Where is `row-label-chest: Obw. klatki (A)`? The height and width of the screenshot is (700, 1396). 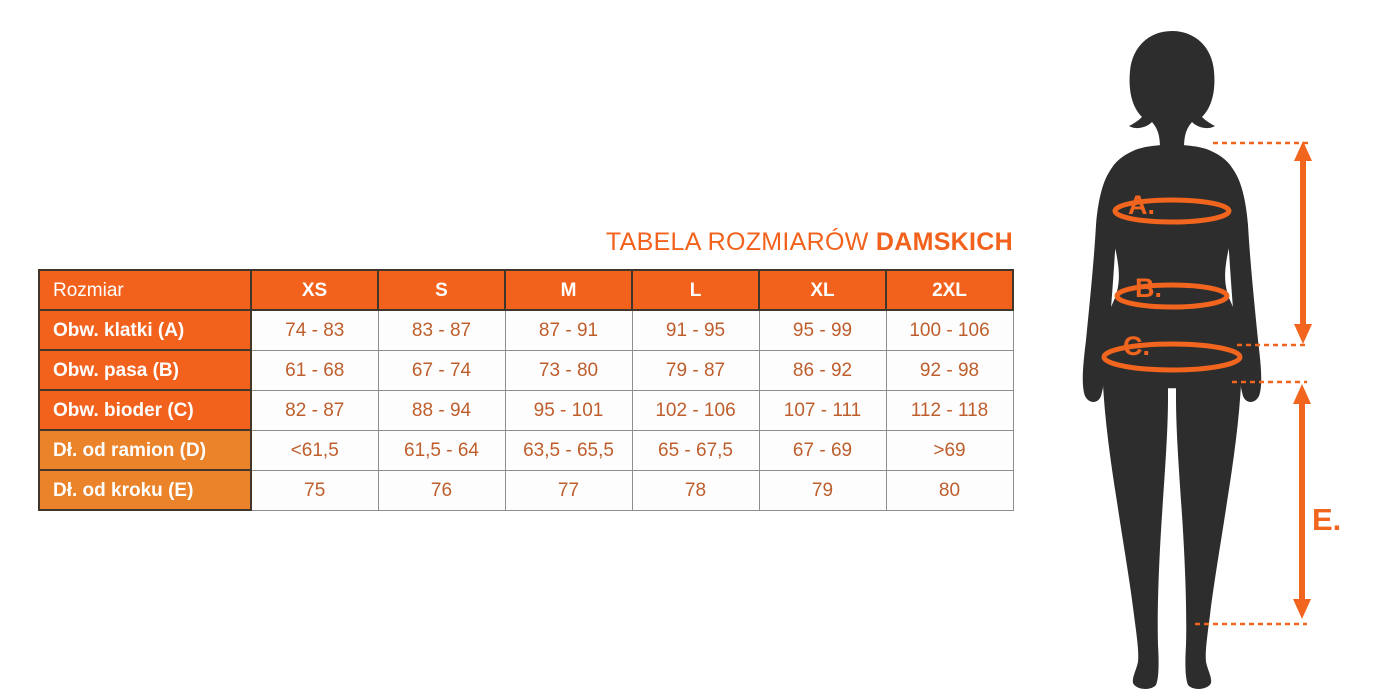
row-label-chest: Obw. klatki (A) is located at coordinates (145, 330).